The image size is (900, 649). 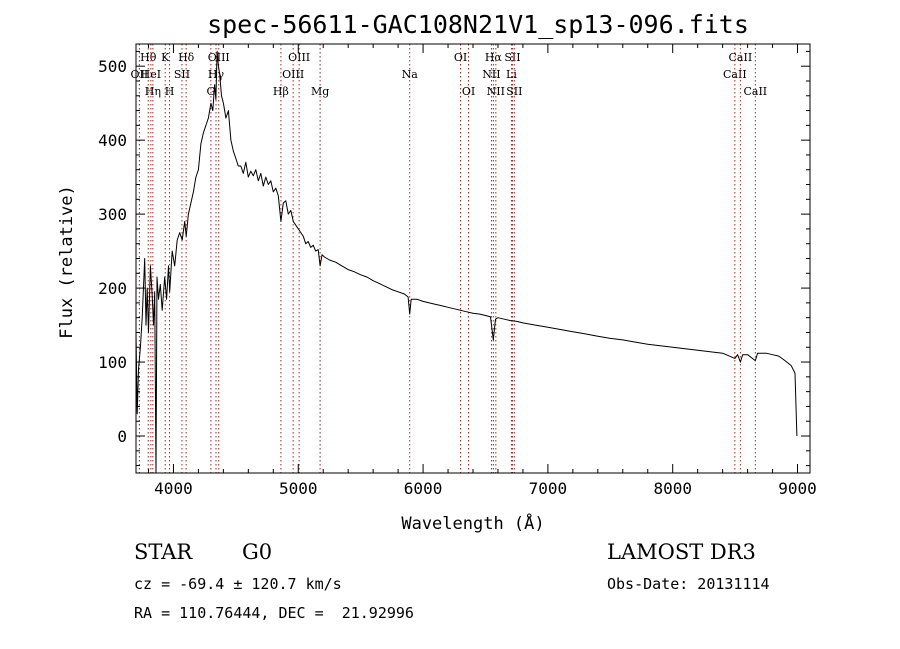 What do you see at coordinates (151, 74) in the screenshot?
I see `line-marker-label-2: HeI` at bounding box center [151, 74].